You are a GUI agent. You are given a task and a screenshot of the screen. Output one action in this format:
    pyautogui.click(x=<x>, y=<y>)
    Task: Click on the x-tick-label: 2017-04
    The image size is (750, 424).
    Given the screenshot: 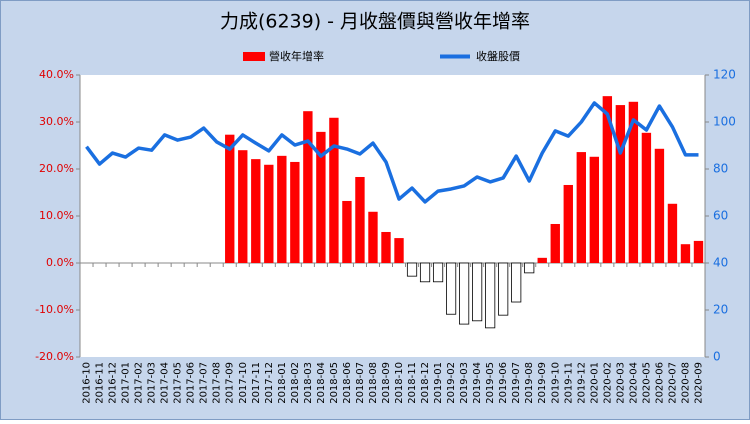 What is the action you would take?
    pyautogui.click(x=165, y=383)
    